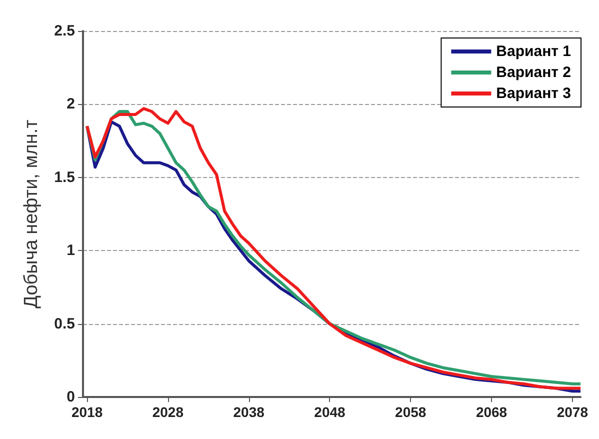  I want to click on y-axis-title: Добыча нефти, млн.т, so click(31, 213).